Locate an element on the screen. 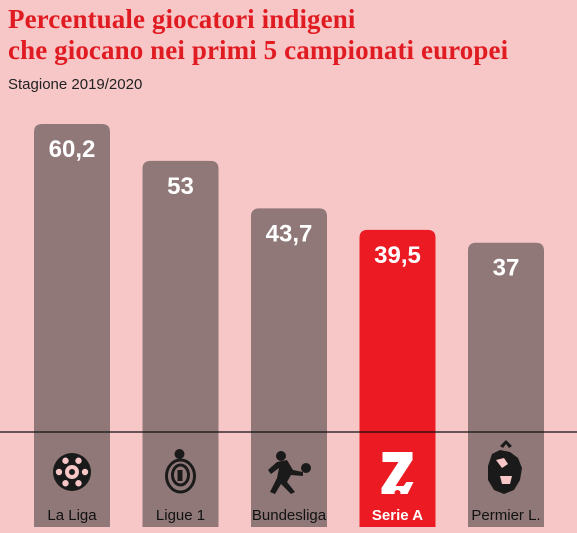 This screenshot has width=577, height=533. bar-value-label: 43,7 is located at coordinates (289, 233).